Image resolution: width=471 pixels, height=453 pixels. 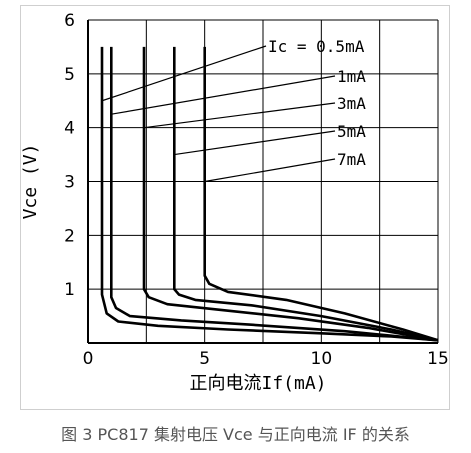 What do you see at coordinates (351, 131) in the screenshot?
I see `annotation-label: 5mA` at bounding box center [351, 131].